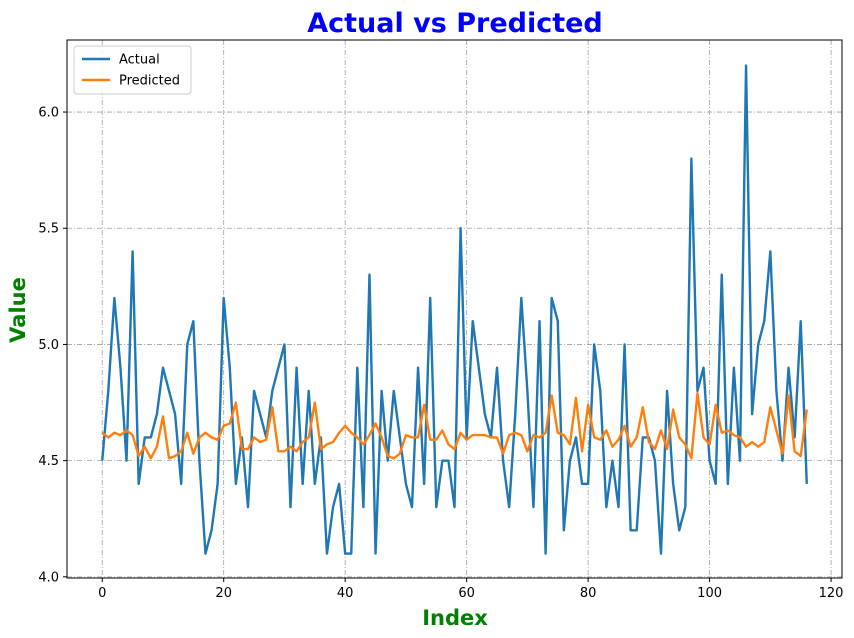 The width and height of the screenshot is (854, 638). I want to click on x-tick-label: 60, so click(466, 593).